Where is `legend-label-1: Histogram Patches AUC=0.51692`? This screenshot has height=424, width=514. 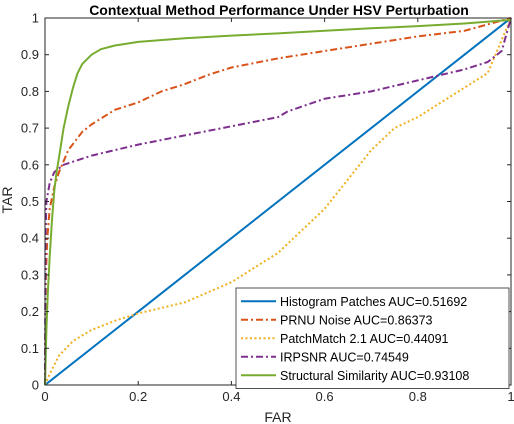 legend-label-1: Histogram Patches AUC=0.51692 is located at coordinates (373, 302).